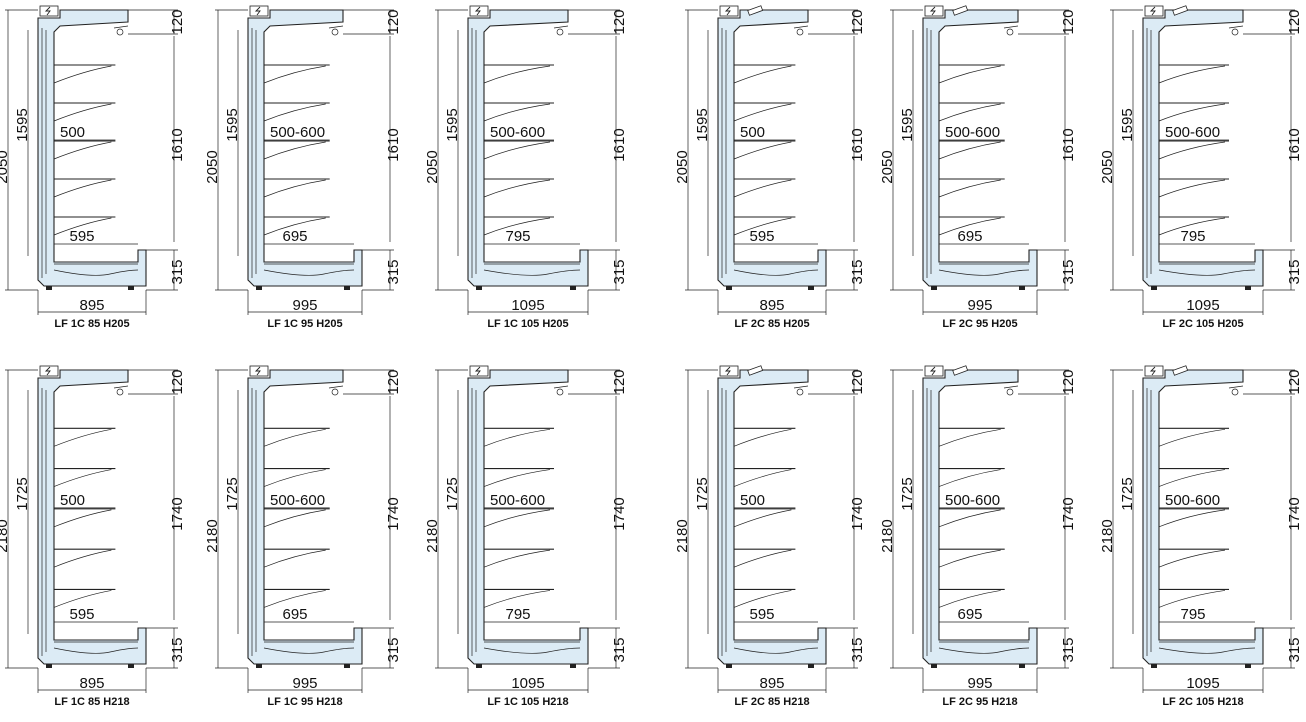 This screenshot has height=722, width=1306. Describe the element at coordinates (979, 324) in the screenshot. I see `model-caption: LF 2C 95 H205` at that location.